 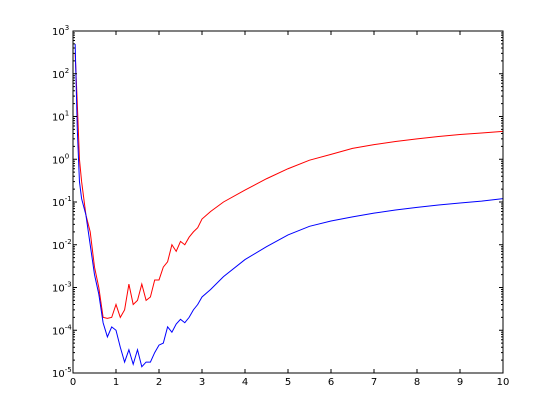 What do you see at coordinates (62, 330) in the screenshot?
I see `y-tick-label: 10⁻⁴` at bounding box center [62, 330].